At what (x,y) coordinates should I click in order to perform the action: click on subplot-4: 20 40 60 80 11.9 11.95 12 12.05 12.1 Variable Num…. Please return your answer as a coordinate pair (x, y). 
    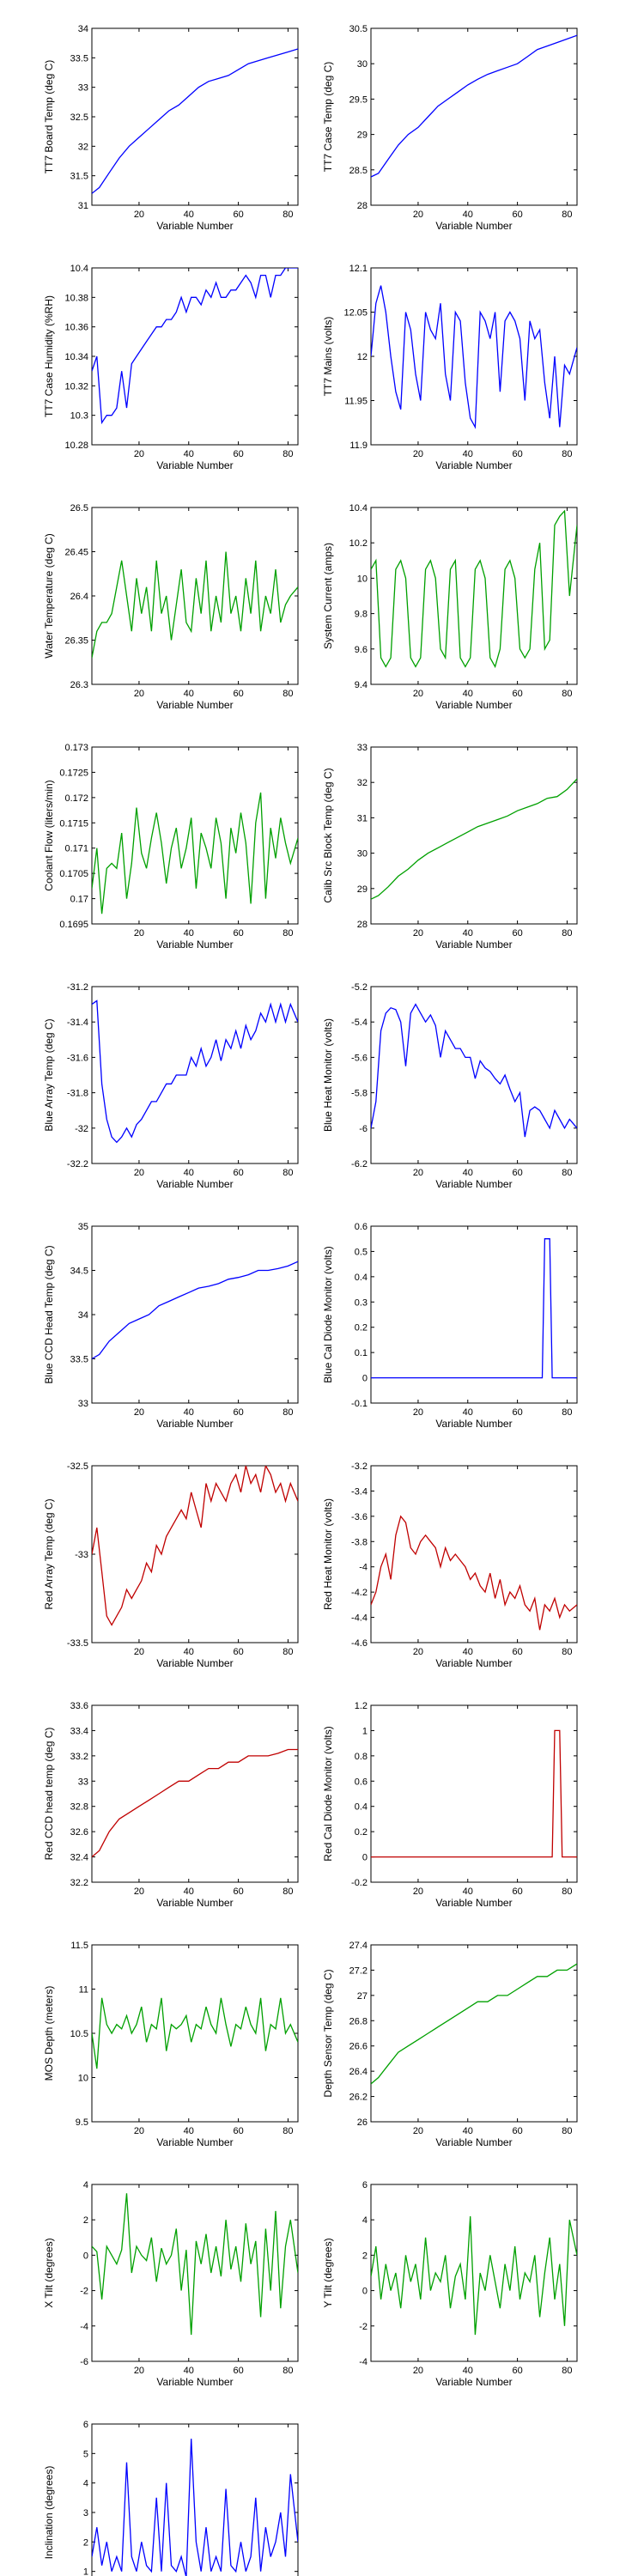
    Looking at the image, I should click on (450, 367).